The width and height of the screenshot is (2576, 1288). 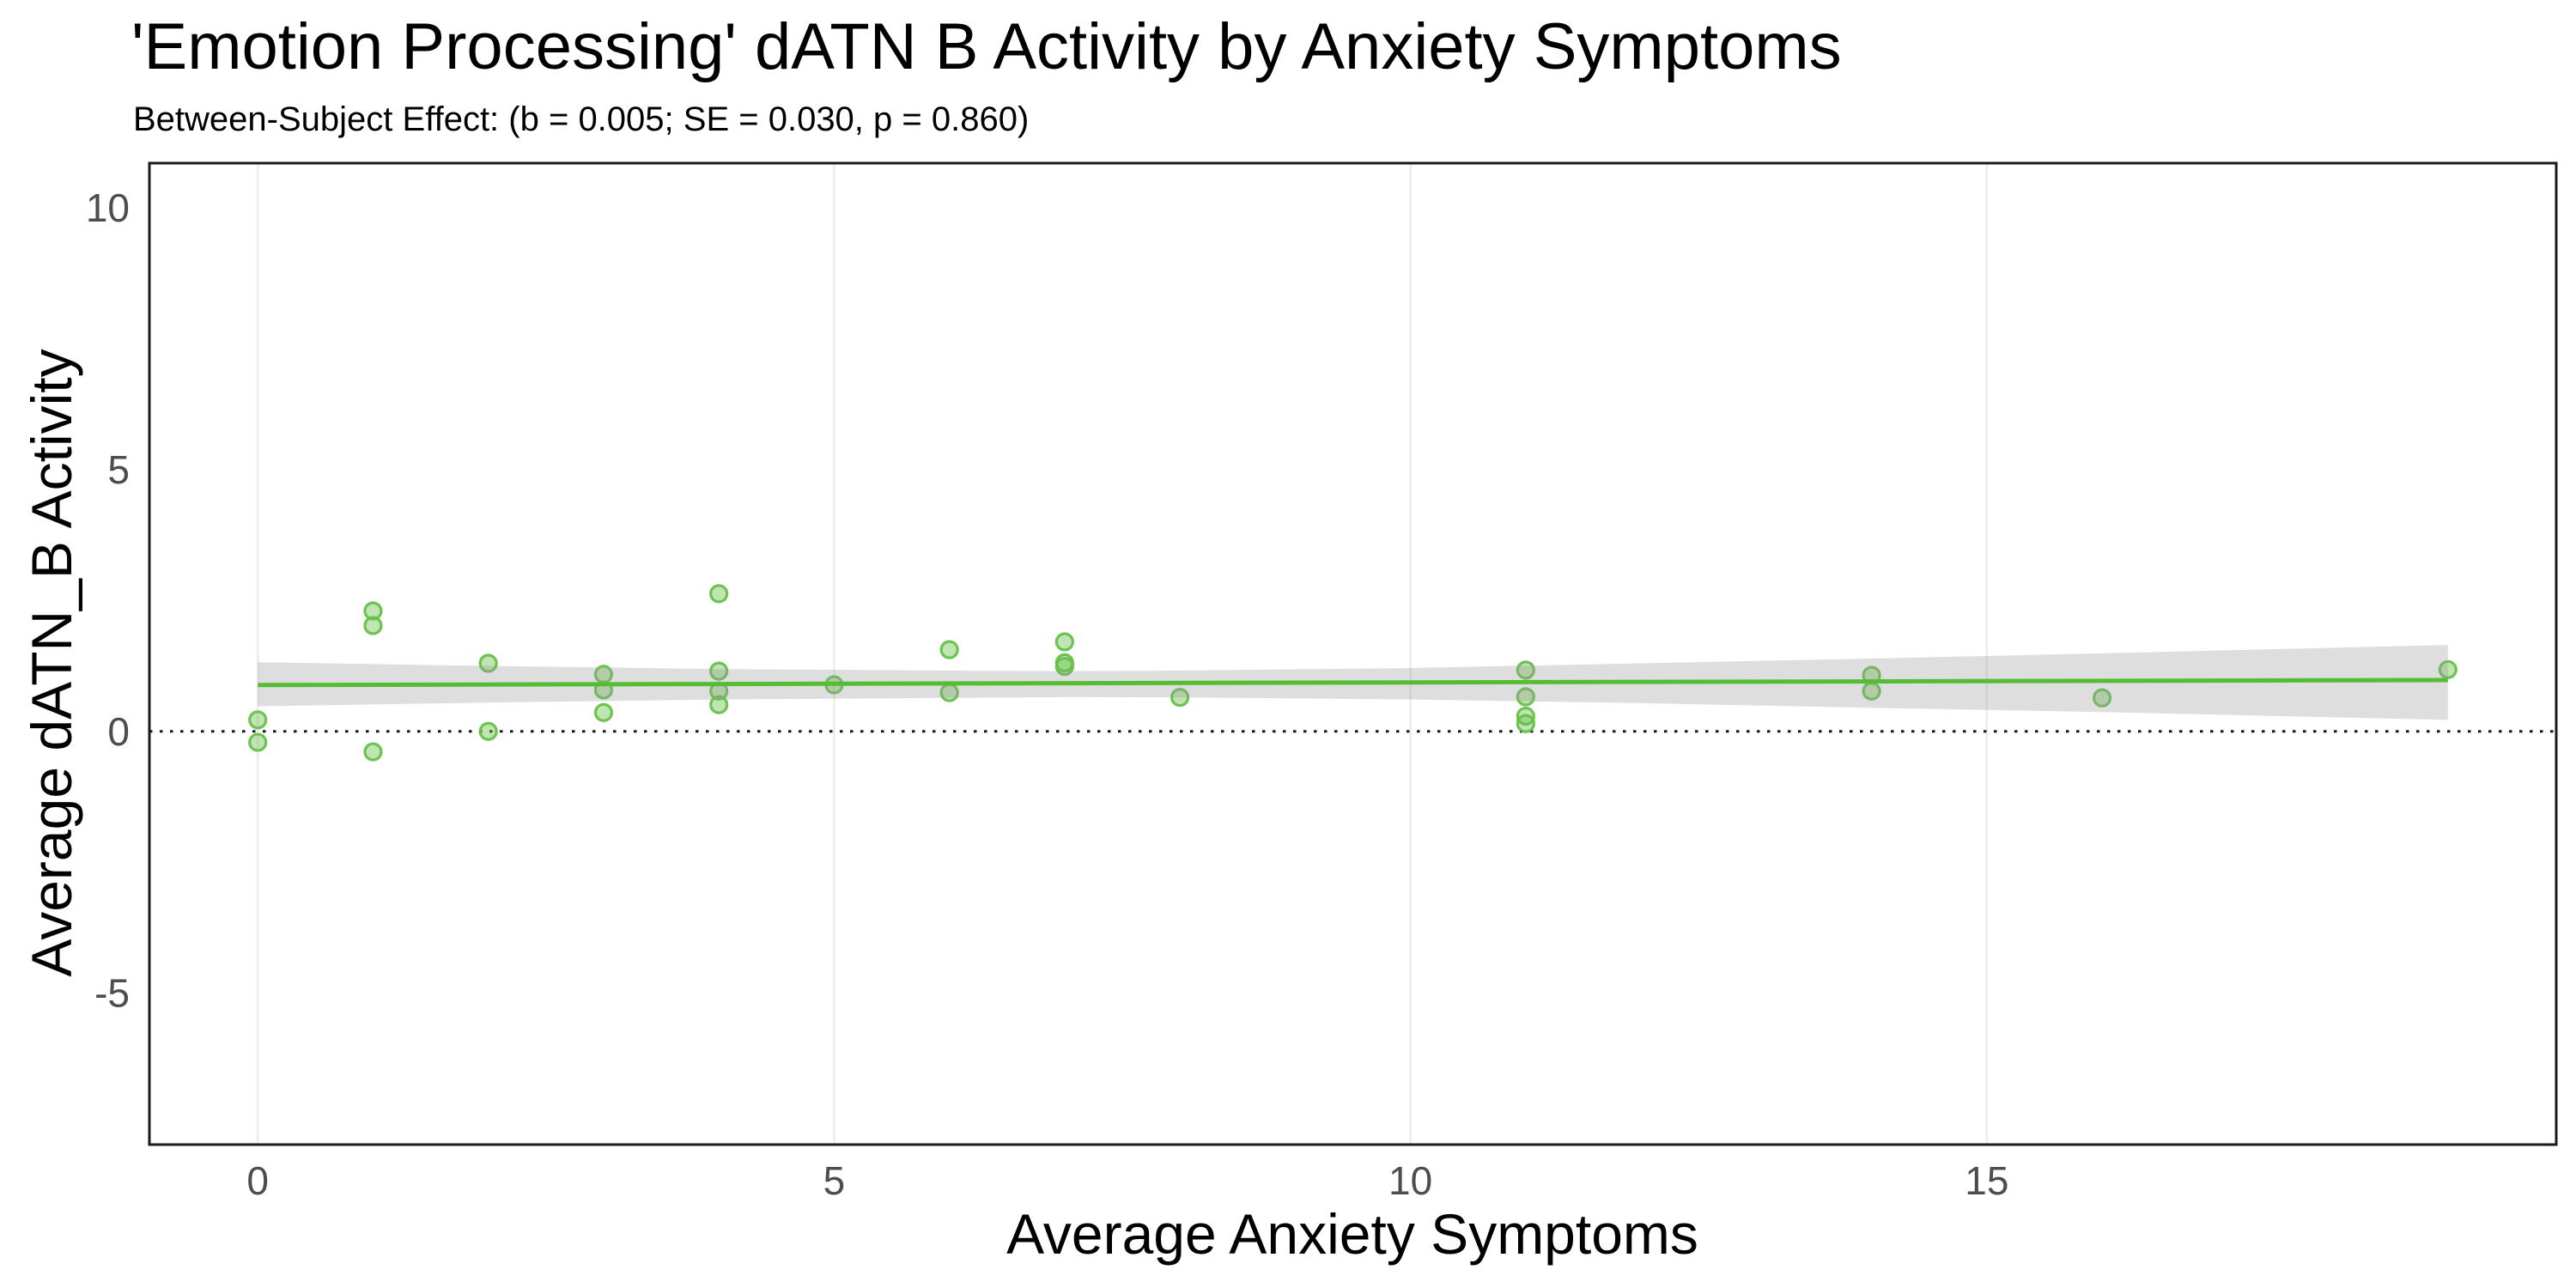 What do you see at coordinates (112, 994) in the screenshot?
I see `y-tick-label: -5` at bounding box center [112, 994].